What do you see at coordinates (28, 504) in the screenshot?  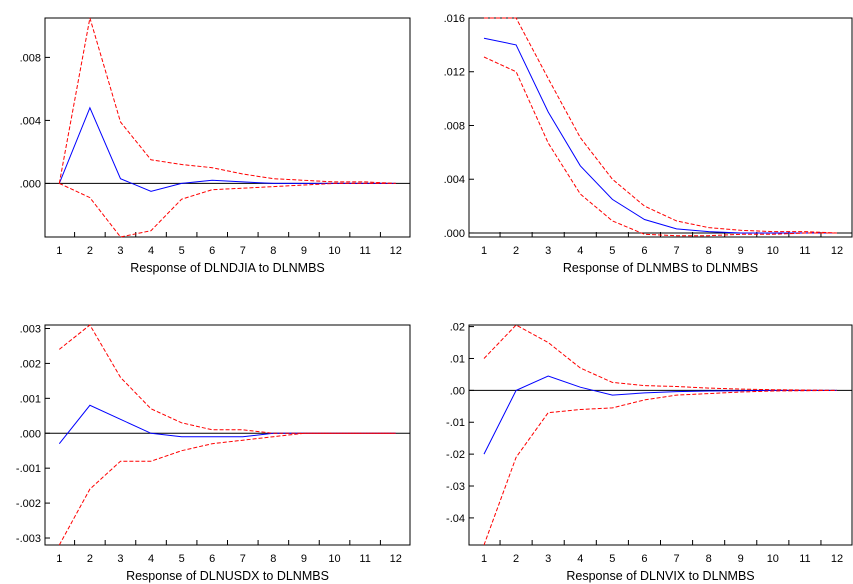 I see `y-tick-label: -.002` at bounding box center [28, 504].